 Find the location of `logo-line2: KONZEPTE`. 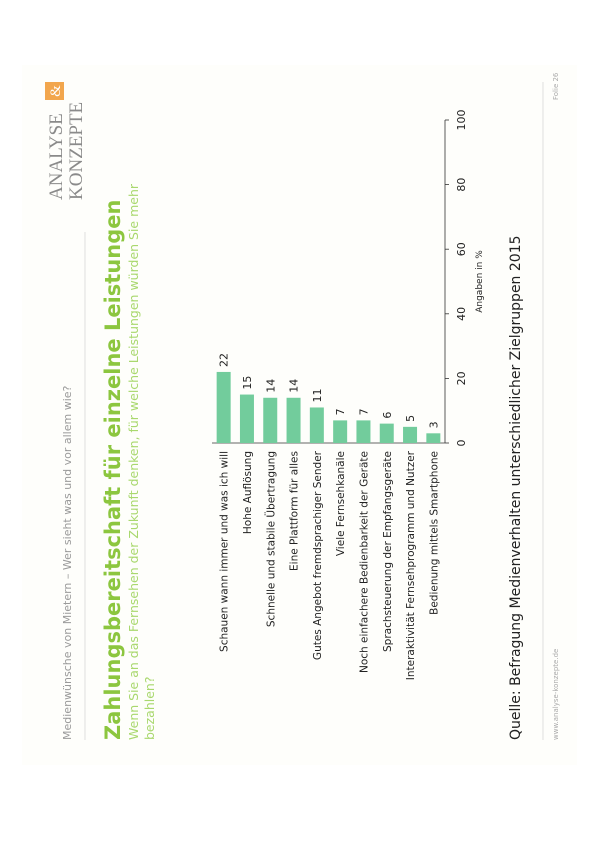

logo-line2: KONZEPTE is located at coordinates (76, 151).